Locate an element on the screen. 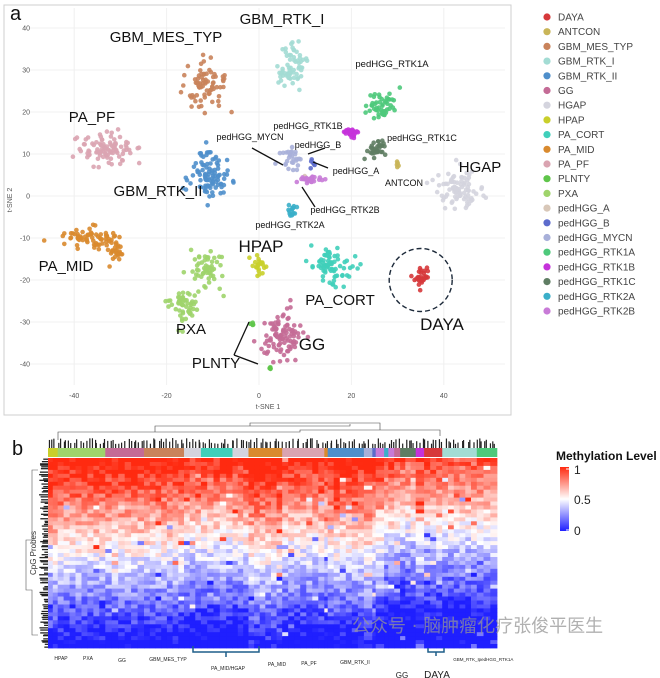 This screenshot has height=678, width=660. legend-label: GBM_MES_TYP is located at coordinates (595, 47).